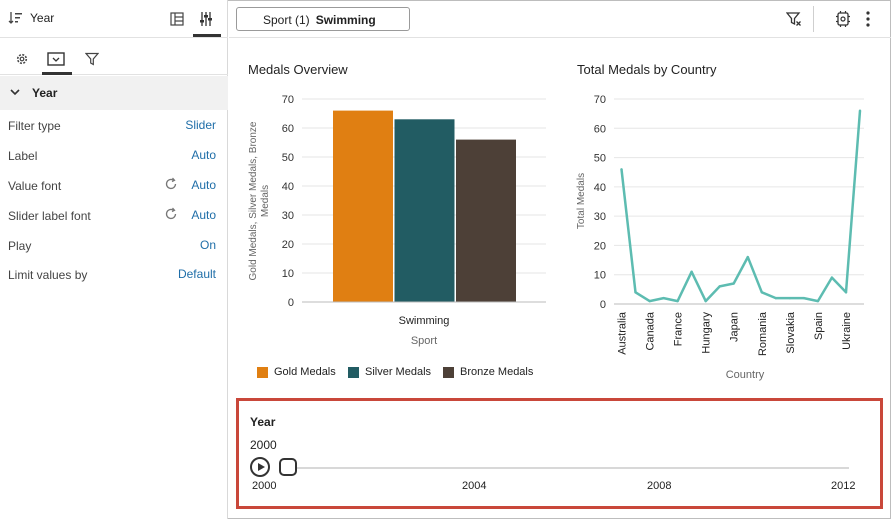 Image resolution: width=891 pixels, height=519 pixels. I want to click on legend-swatch-bronze, so click(448, 372).